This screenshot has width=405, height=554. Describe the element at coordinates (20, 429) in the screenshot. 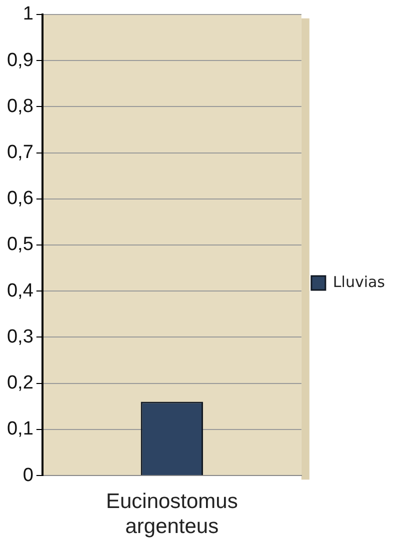

I see `y-tick-label: 0,1` at that location.